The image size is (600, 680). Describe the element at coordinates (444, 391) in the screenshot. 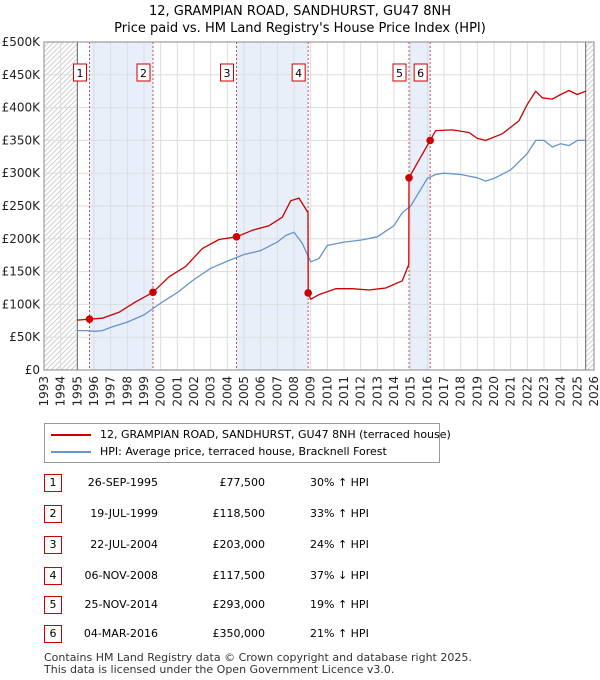

I see `x-tick-label: 2017` at that location.